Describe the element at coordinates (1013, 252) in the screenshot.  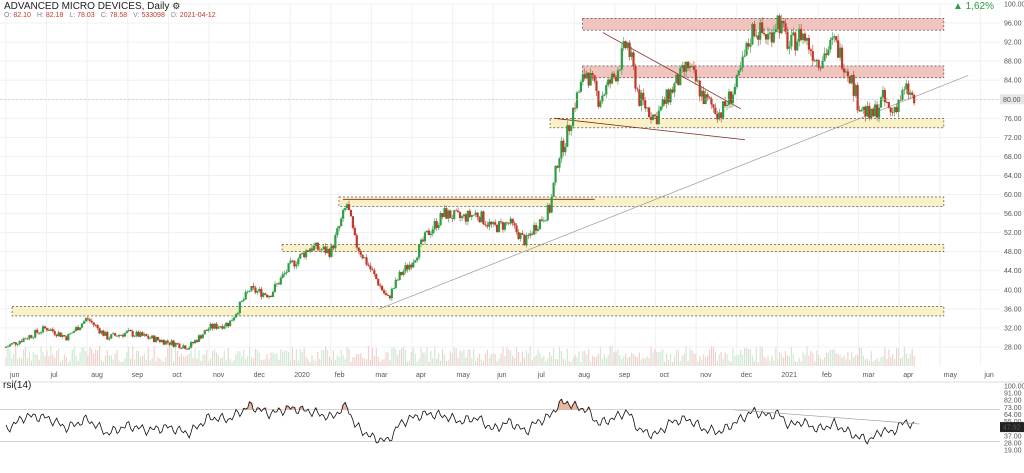
I see `price-tick-label: 48.00` at that location.